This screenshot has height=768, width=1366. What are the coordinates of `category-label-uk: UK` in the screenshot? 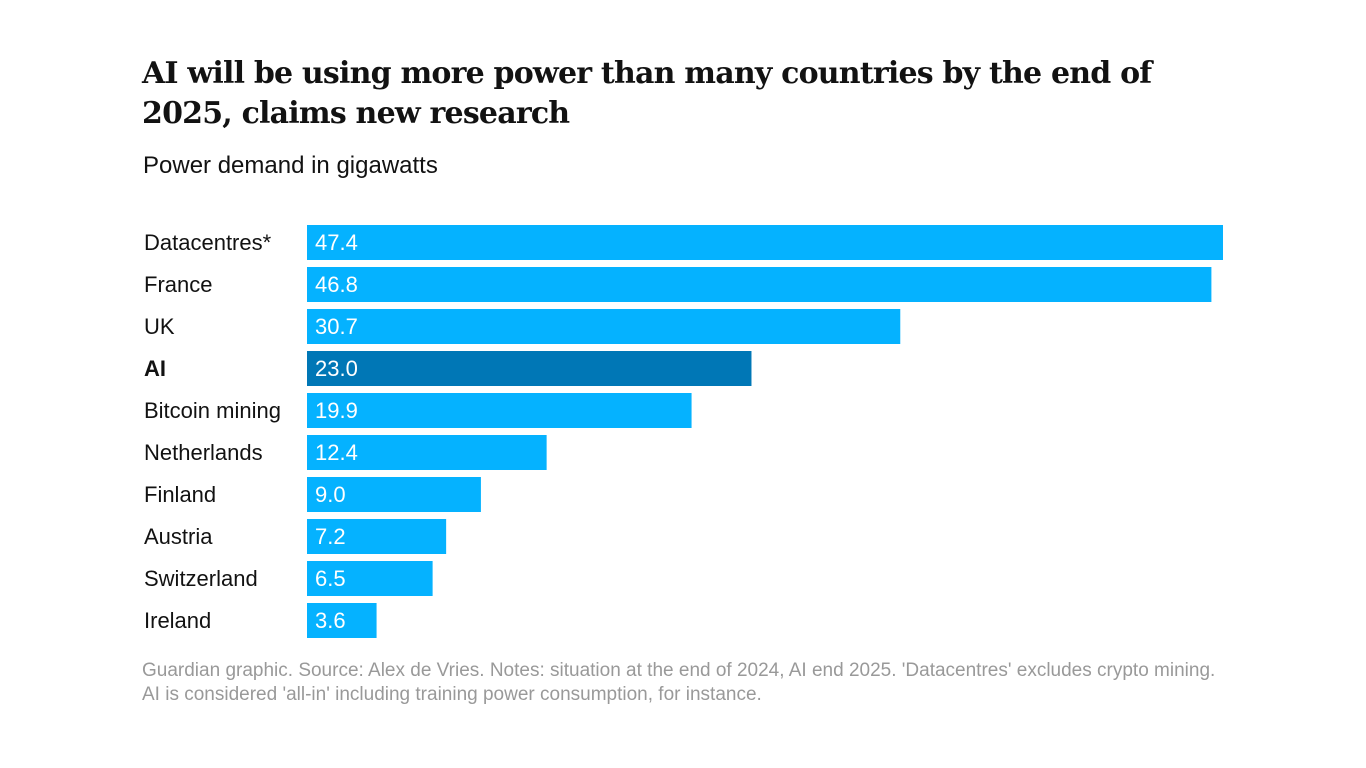 It's located at (159, 326).